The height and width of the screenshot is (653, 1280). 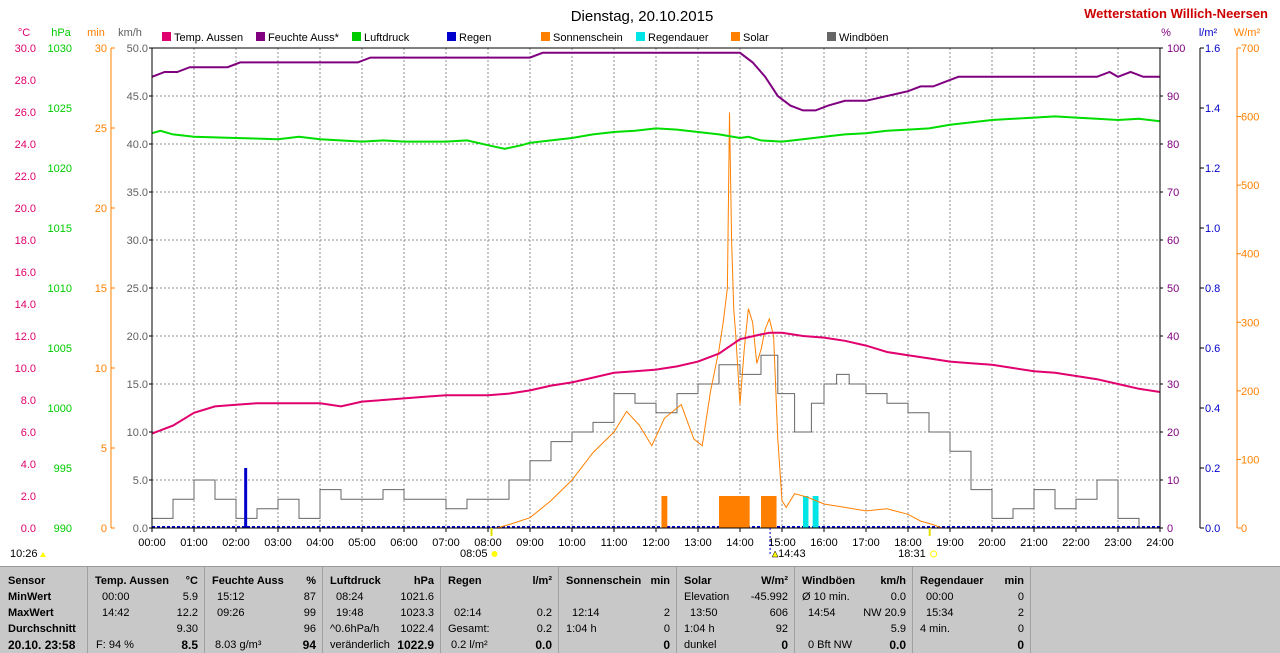 What do you see at coordinates (660, 581) in the screenshot?
I see `sunshine-unit: min` at bounding box center [660, 581].